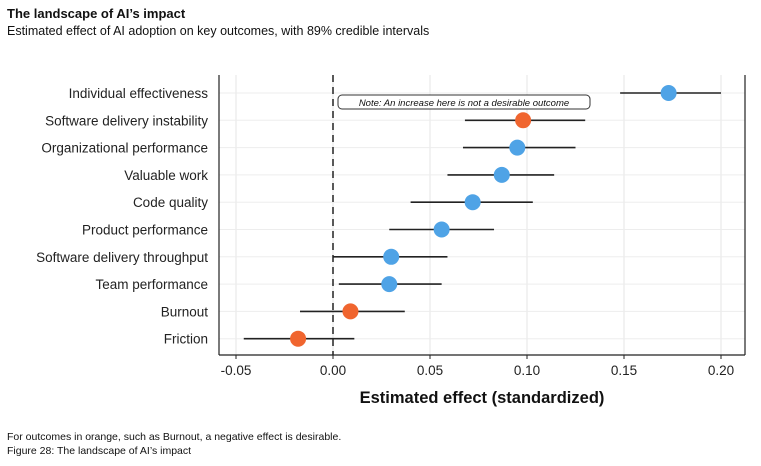  Describe the element at coordinates (624, 370) in the screenshot. I see `x-tick-label: 0.15` at that location.